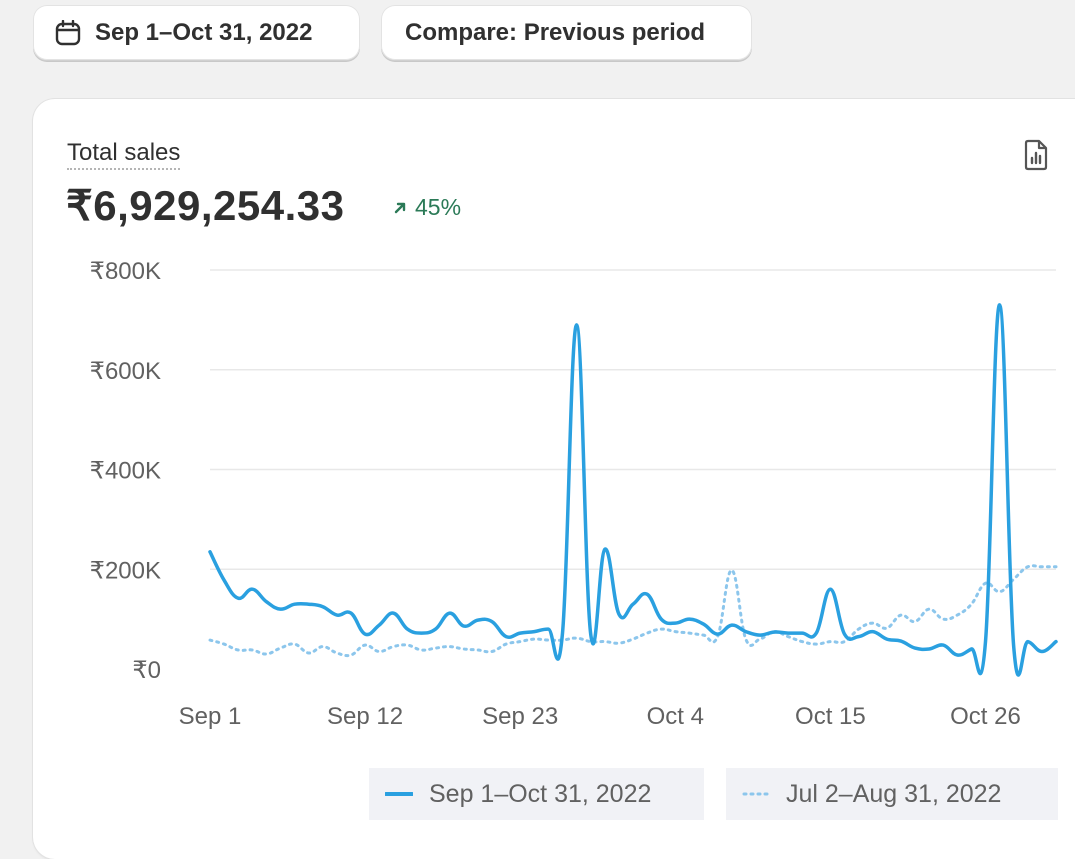 Image resolution: width=1075 pixels, height=859 pixels. I want to click on date-range-button: Sep 1–Oct 31, 2022, so click(196, 32).